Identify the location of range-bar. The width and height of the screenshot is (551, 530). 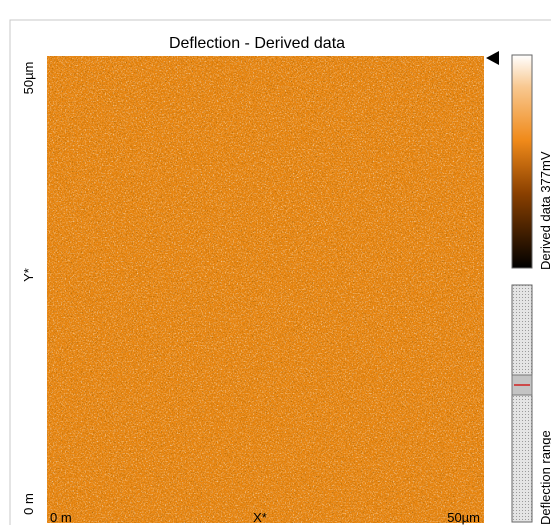
(522, 403).